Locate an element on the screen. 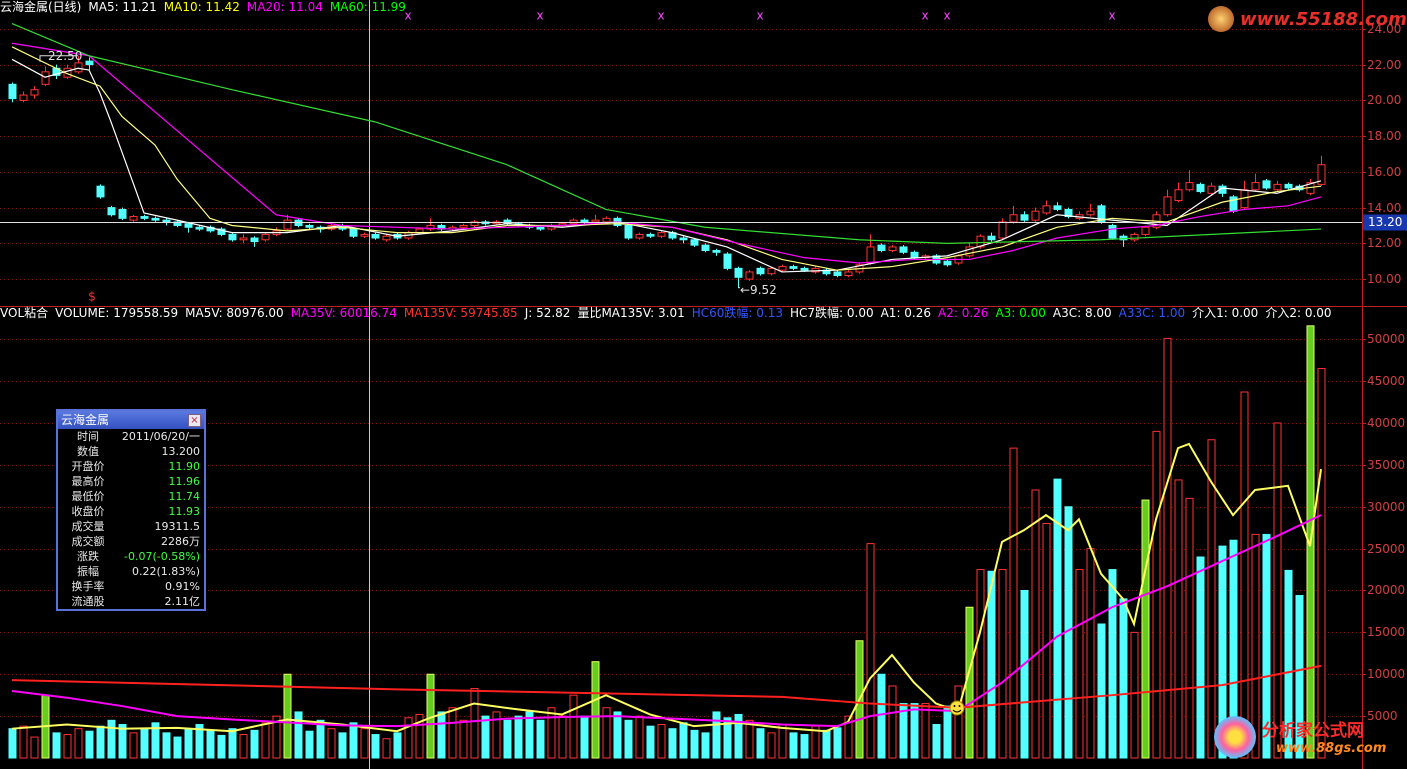 The width and height of the screenshot is (1407, 769). y-tick-label: 45000 is located at coordinates (1386, 381).